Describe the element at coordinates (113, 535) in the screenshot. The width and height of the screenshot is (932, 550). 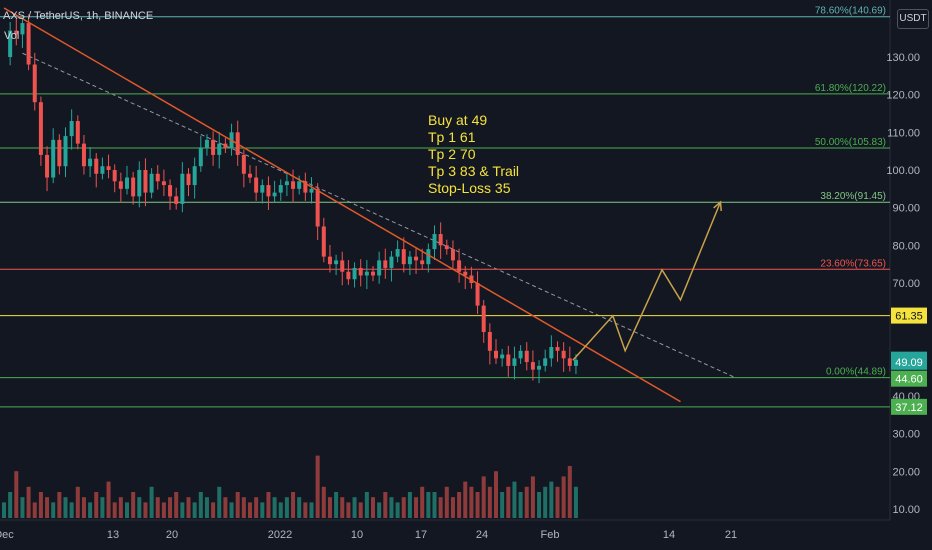
I see `x-tick-label: 13` at that location.